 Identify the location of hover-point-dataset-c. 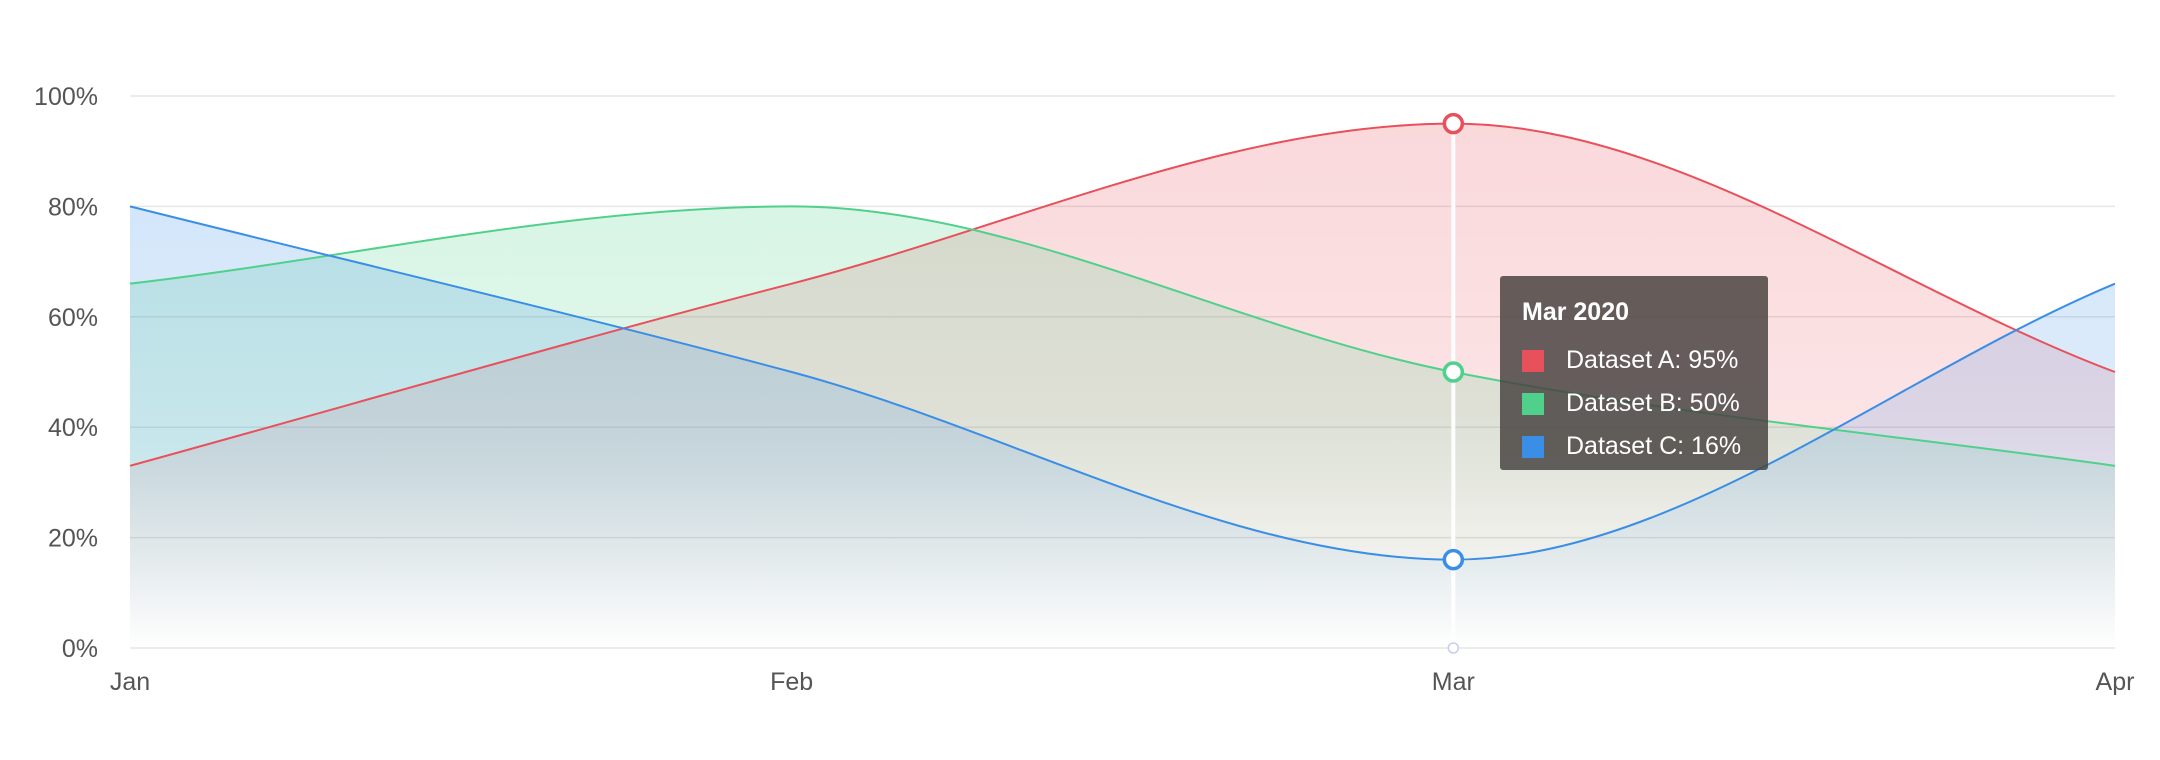
(1453, 559).